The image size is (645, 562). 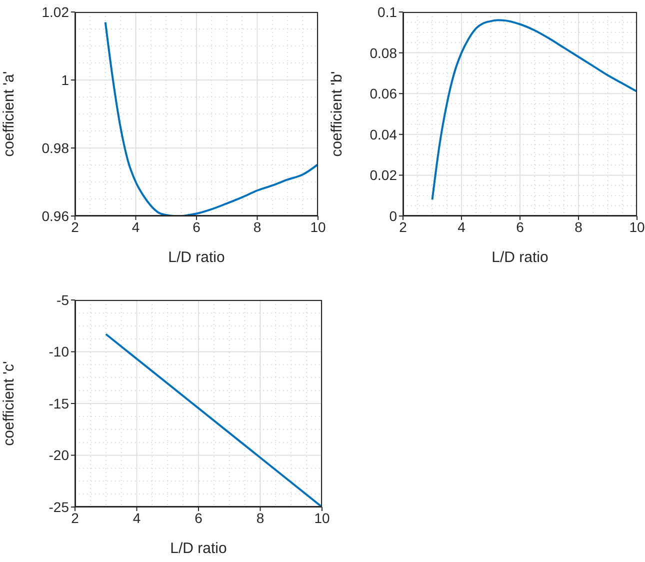 What do you see at coordinates (56, 216) in the screenshot?
I see `y-tick-label: 0.96` at bounding box center [56, 216].